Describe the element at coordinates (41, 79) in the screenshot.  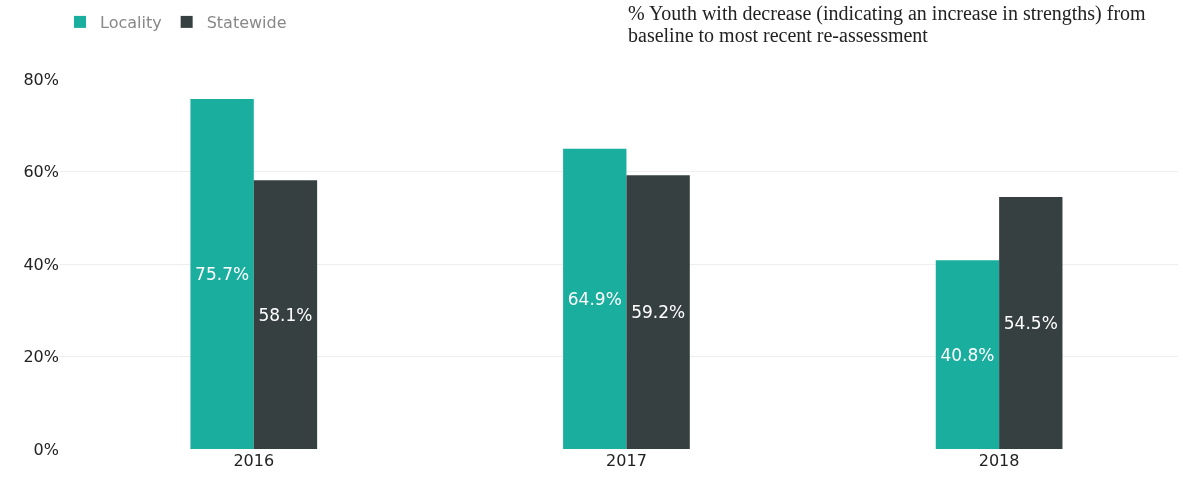
I see `y-tick-label: 80%` at that location.